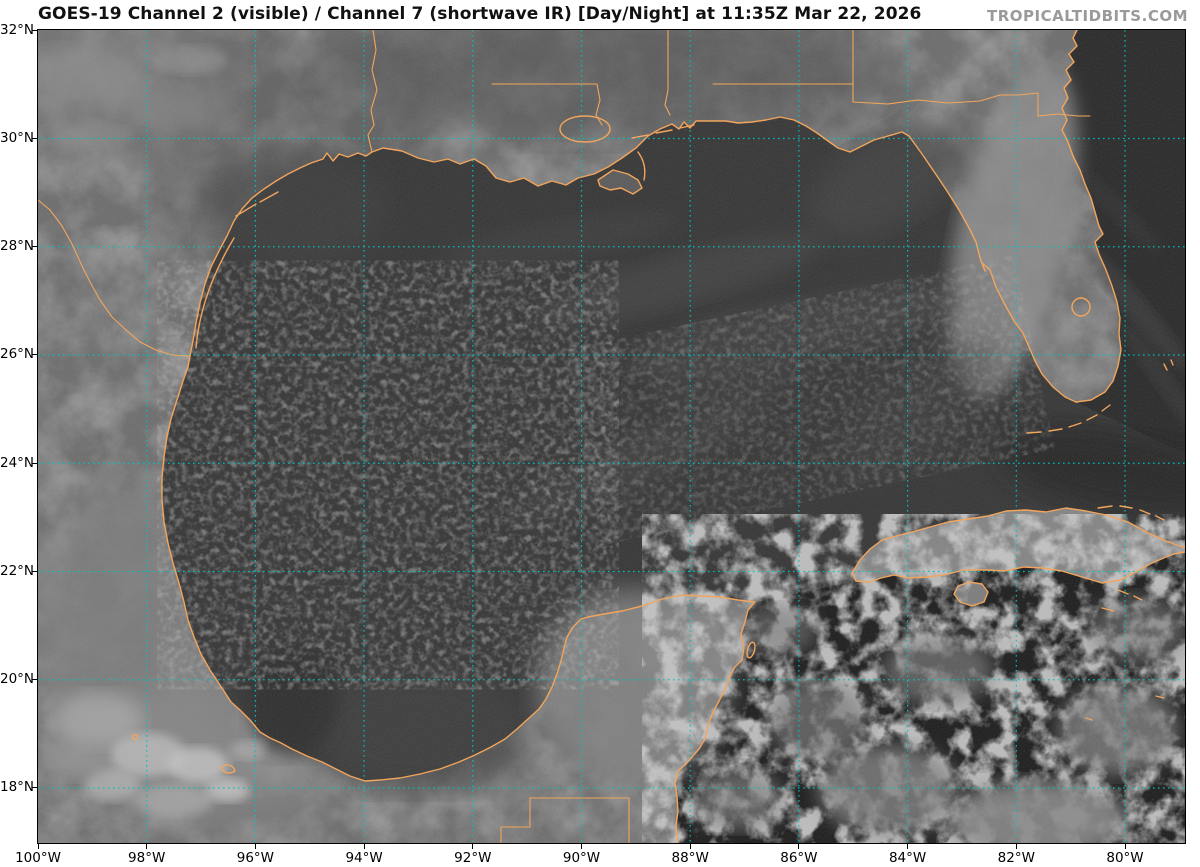 The width and height of the screenshot is (1200, 867). Describe the element at coordinates (751, 650) in the screenshot. I see `cozumel-island` at that location.